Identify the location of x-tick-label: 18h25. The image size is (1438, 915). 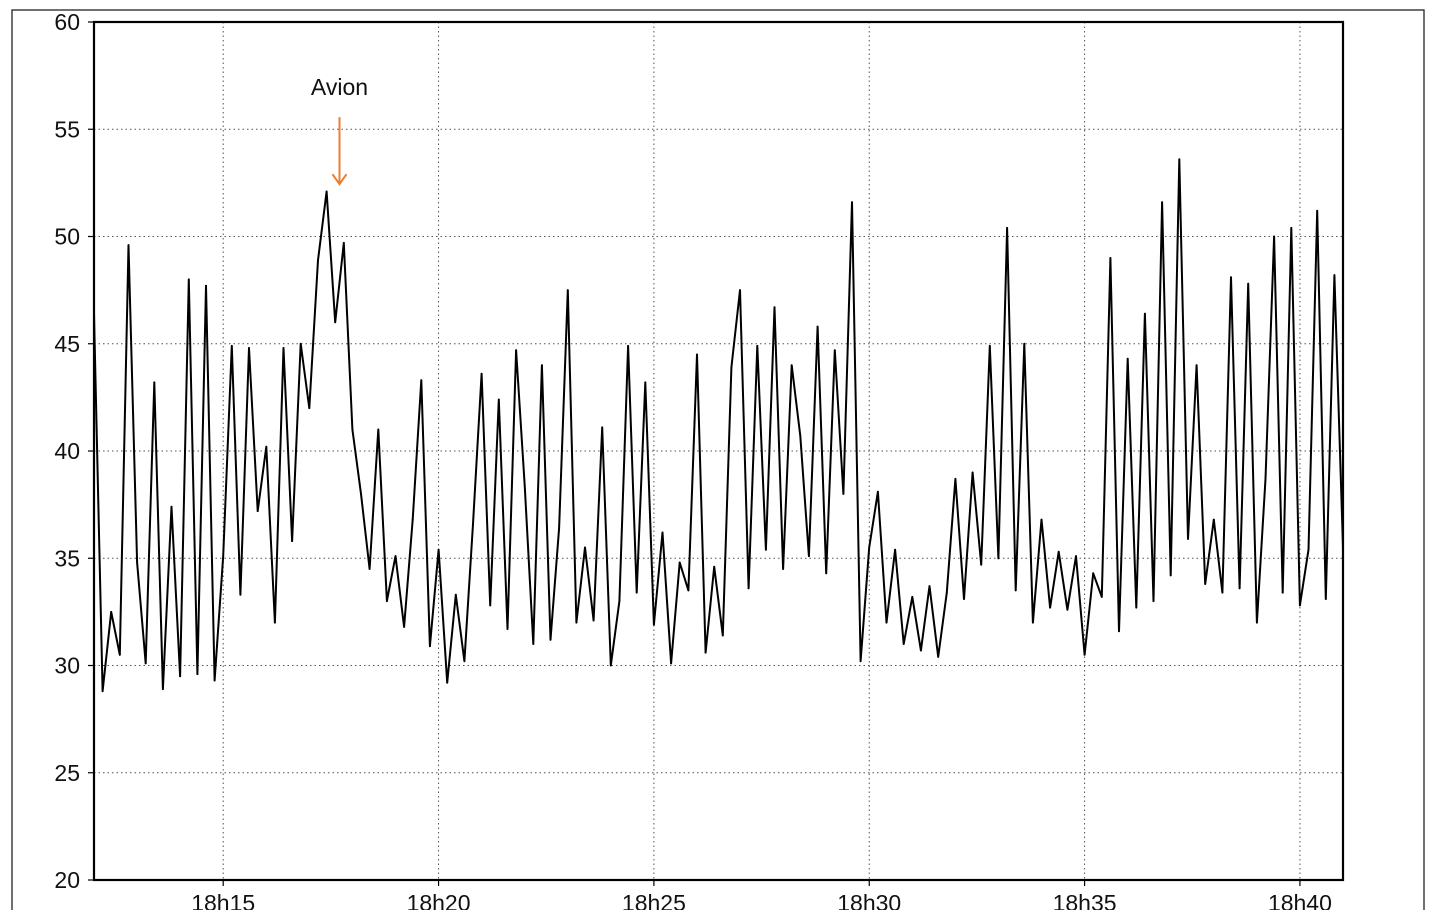
(654, 900).